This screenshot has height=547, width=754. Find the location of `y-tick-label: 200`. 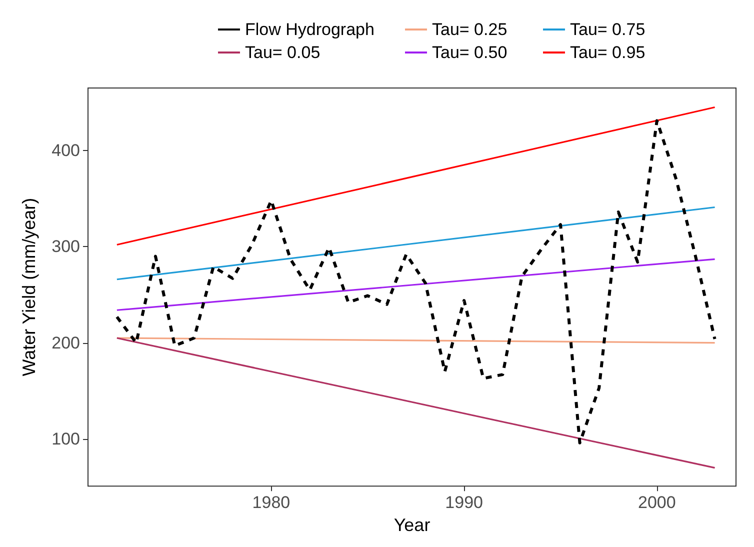

y-tick-label: 200 is located at coordinates (66, 342).